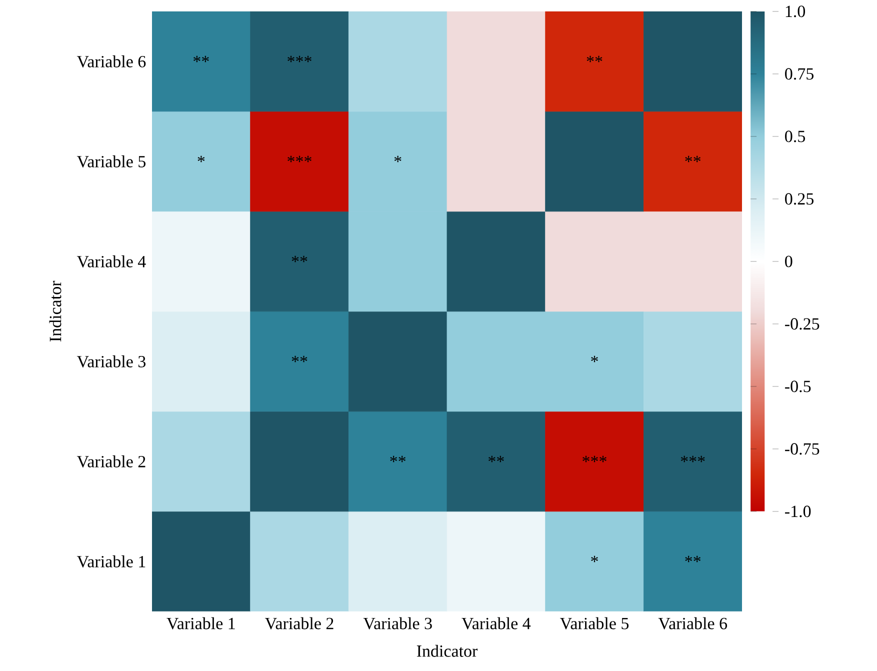 The height and width of the screenshot is (671, 877). Describe the element at coordinates (795, 136) in the screenshot. I see `color-bar-label: 0.5` at that location.